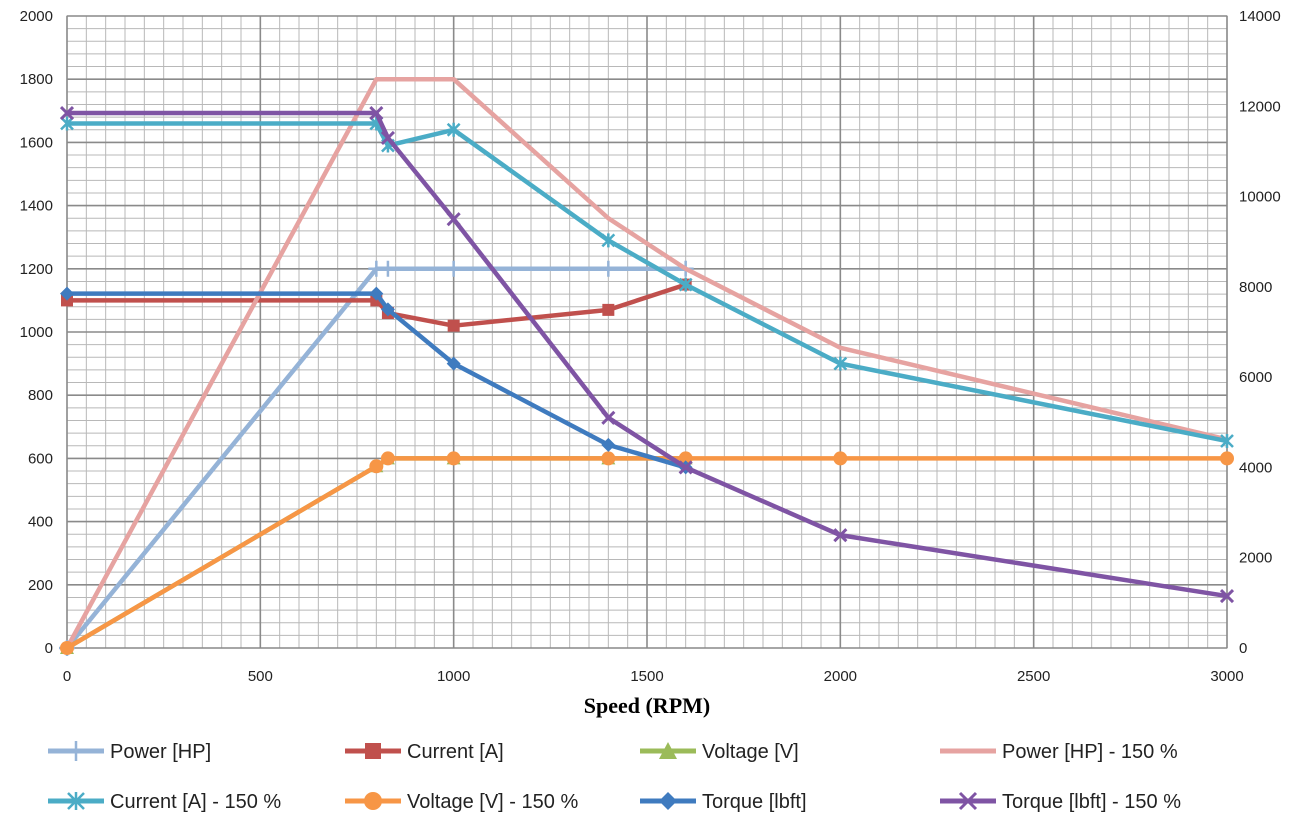 The height and width of the screenshot is (817, 1307). What do you see at coordinates (1255, 287) in the screenshot?
I see `y2-tick-label: 8000` at bounding box center [1255, 287].